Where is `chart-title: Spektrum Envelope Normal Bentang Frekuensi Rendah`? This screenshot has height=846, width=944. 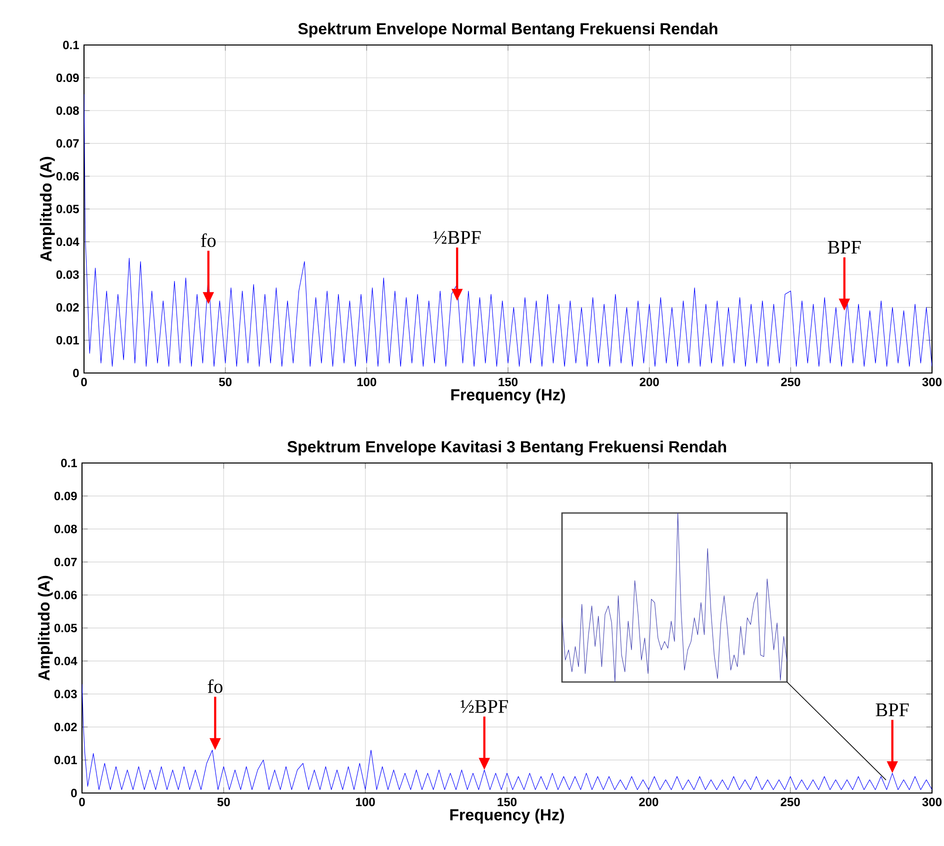 chart-title: Spektrum Envelope Normal Bentang Frekuensi Rendah is located at coordinates (508, 30).